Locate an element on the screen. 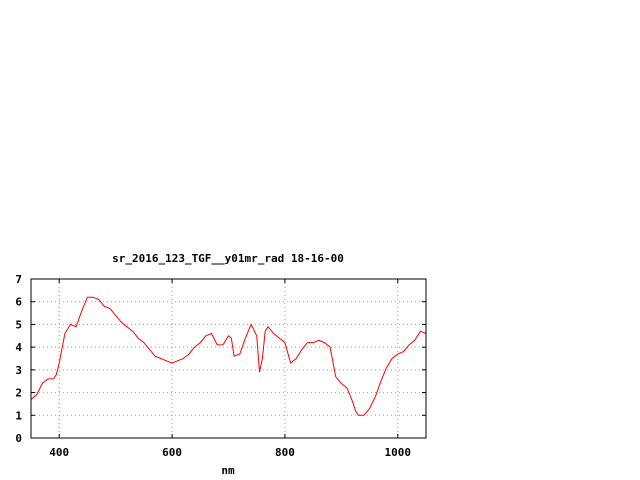 The image size is (640, 480). y-tick-label: 7 is located at coordinates (18, 279).